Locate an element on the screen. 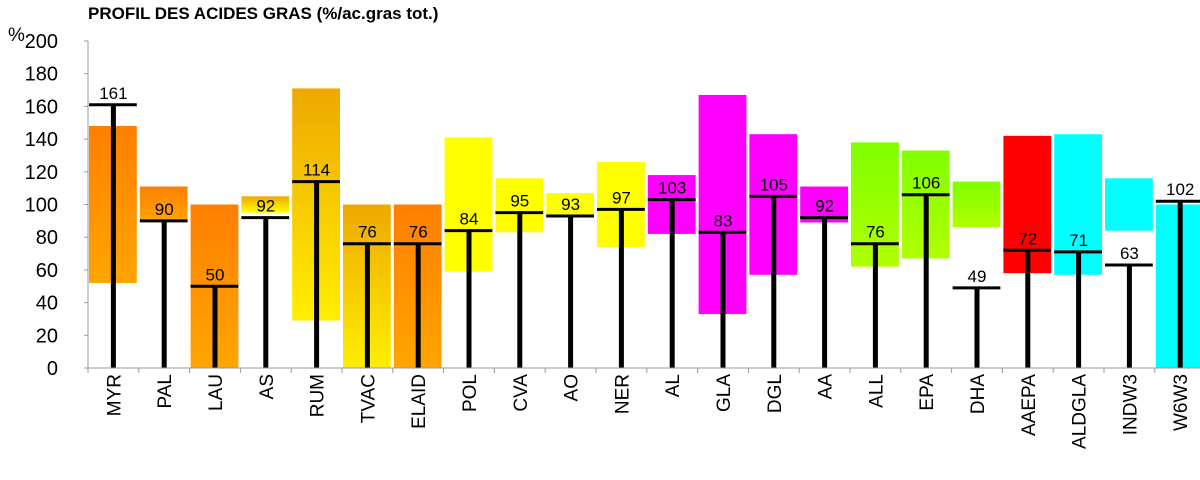  data-label: 105 is located at coordinates (774, 184).